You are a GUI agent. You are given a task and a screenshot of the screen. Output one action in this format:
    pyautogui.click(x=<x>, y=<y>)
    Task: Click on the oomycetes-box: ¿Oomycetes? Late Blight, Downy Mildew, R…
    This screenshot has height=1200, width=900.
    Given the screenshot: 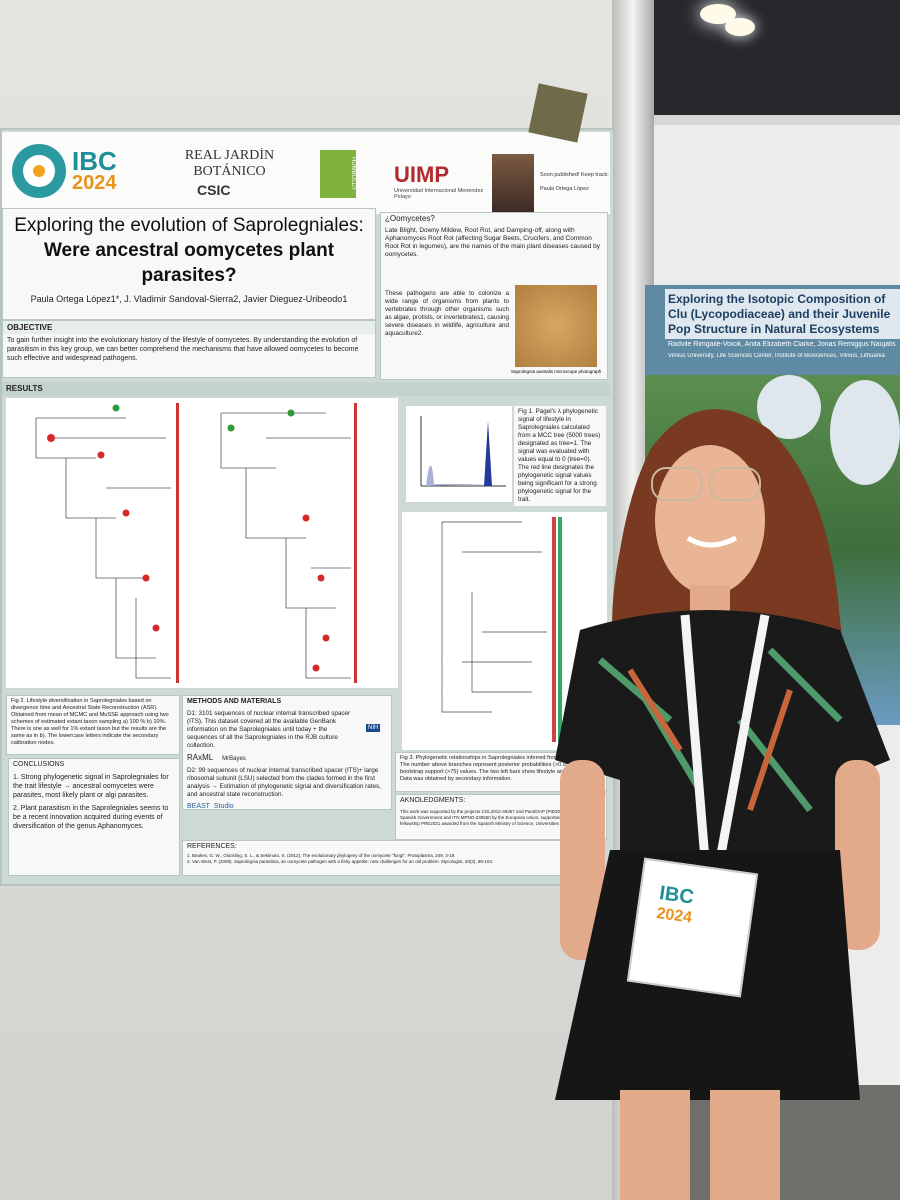 What is the action you would take?
    pyautogui.click(x=494, y=296)
    